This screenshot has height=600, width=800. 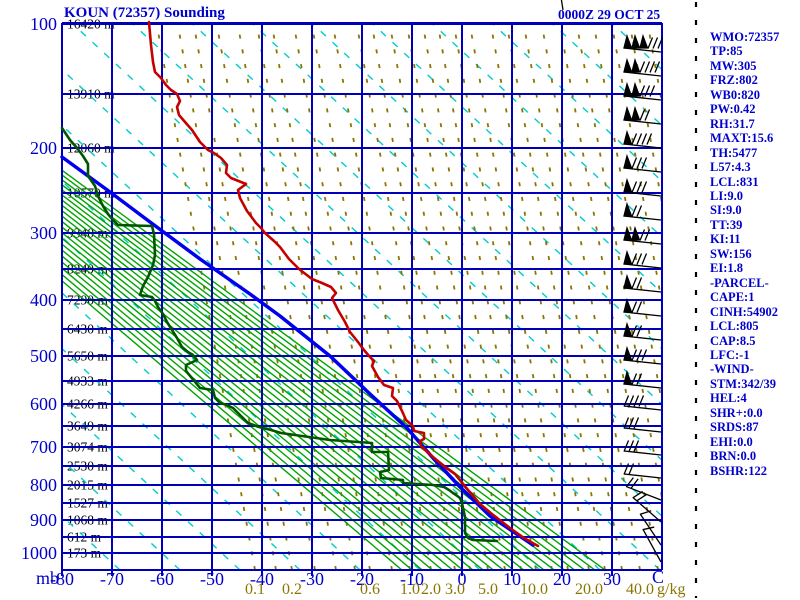 I want to click on mixing-ratio-label: 40.0, so click(x=640, y=589).